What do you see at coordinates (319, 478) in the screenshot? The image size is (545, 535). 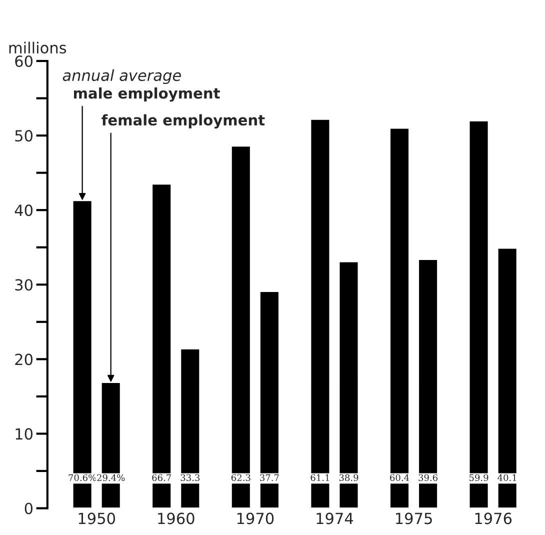 I see `annotation: 61.1` at bounding box center [319, 478].